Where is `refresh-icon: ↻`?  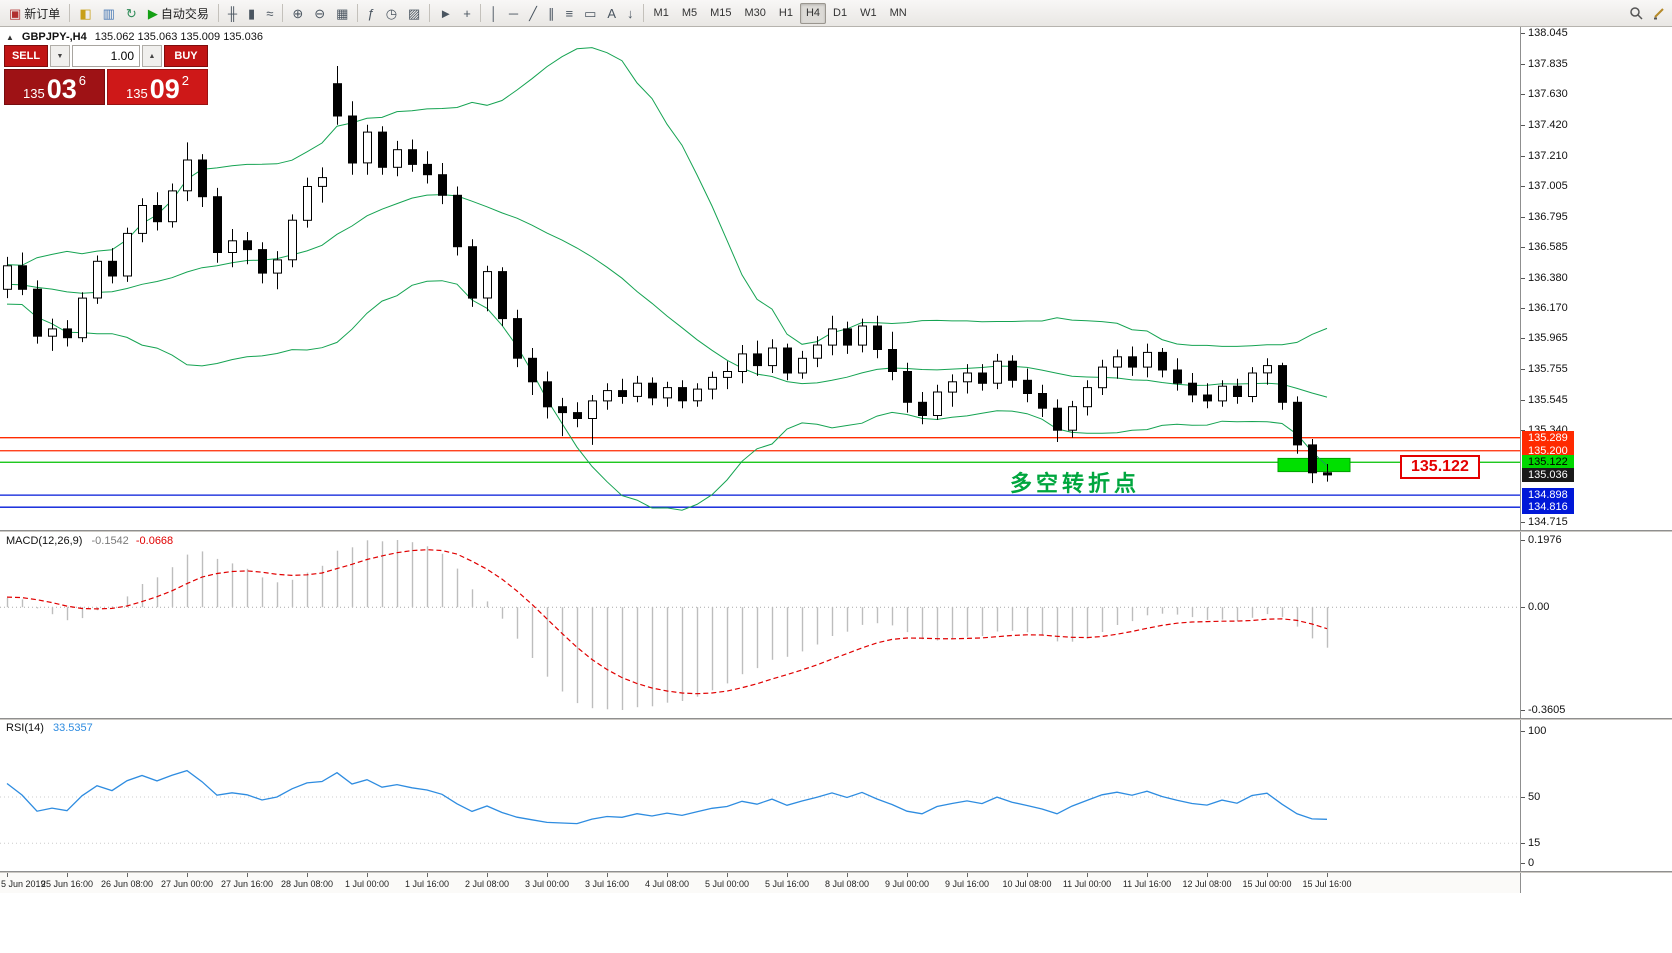 refresh-icon: ↻ is located at coordinates (131, 13).